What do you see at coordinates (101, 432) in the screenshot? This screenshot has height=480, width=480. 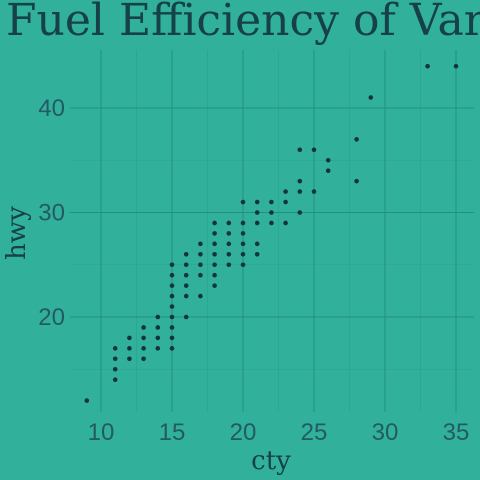 I see `x-tick-label: 10` at bounding box center [101, 432].